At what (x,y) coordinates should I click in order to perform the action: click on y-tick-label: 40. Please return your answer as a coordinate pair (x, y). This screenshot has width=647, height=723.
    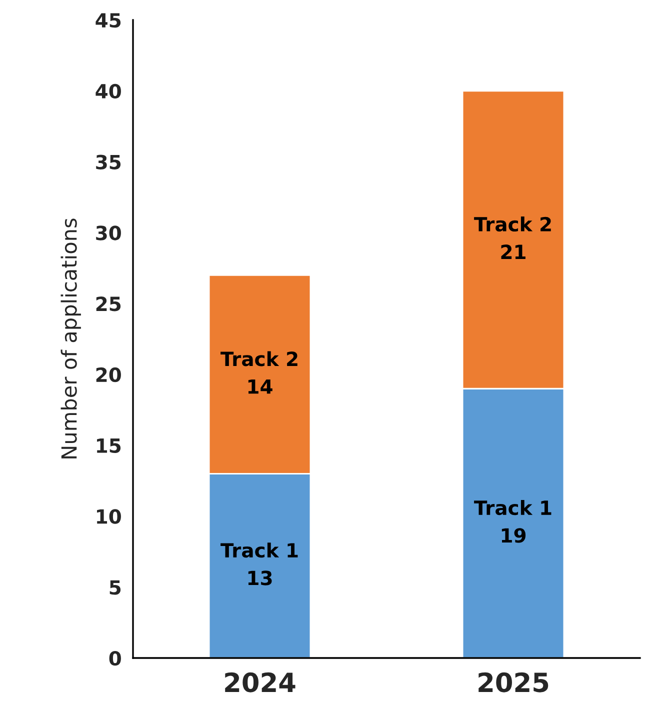
    Looking at the image, I should click on (108, 91).